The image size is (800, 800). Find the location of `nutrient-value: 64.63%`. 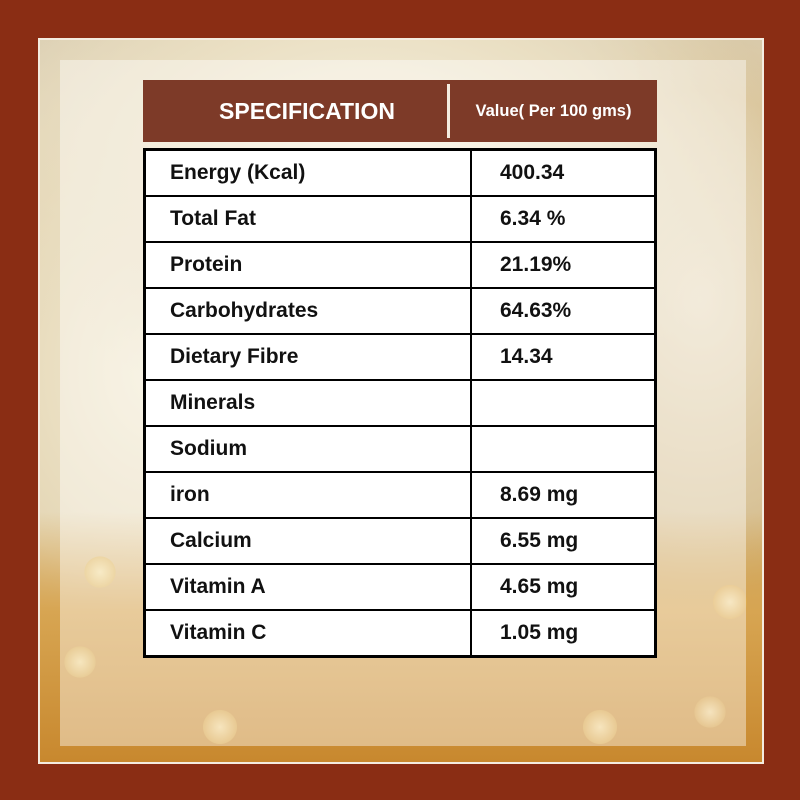

nutrient-value: 64.63% is located at coordinates (563, 311).